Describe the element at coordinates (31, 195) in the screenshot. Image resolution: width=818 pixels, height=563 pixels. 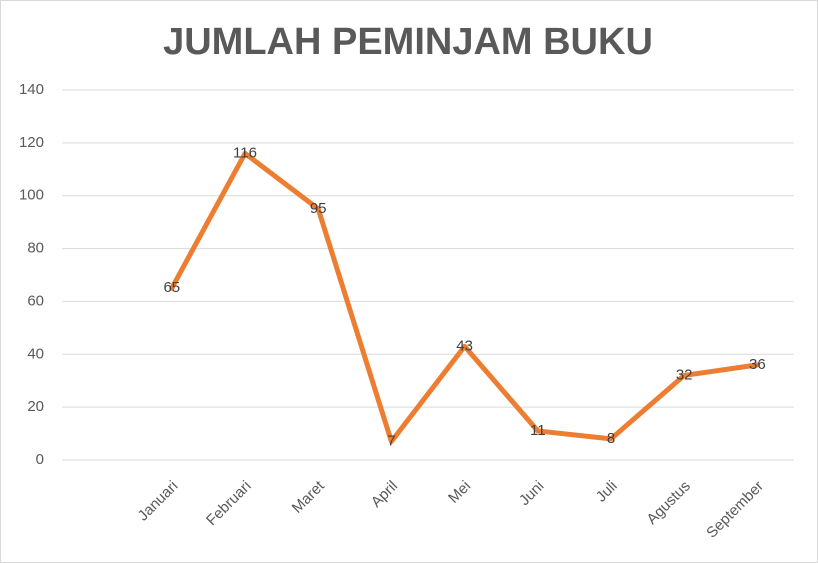
I see `y-tick-label: 100` at that location.